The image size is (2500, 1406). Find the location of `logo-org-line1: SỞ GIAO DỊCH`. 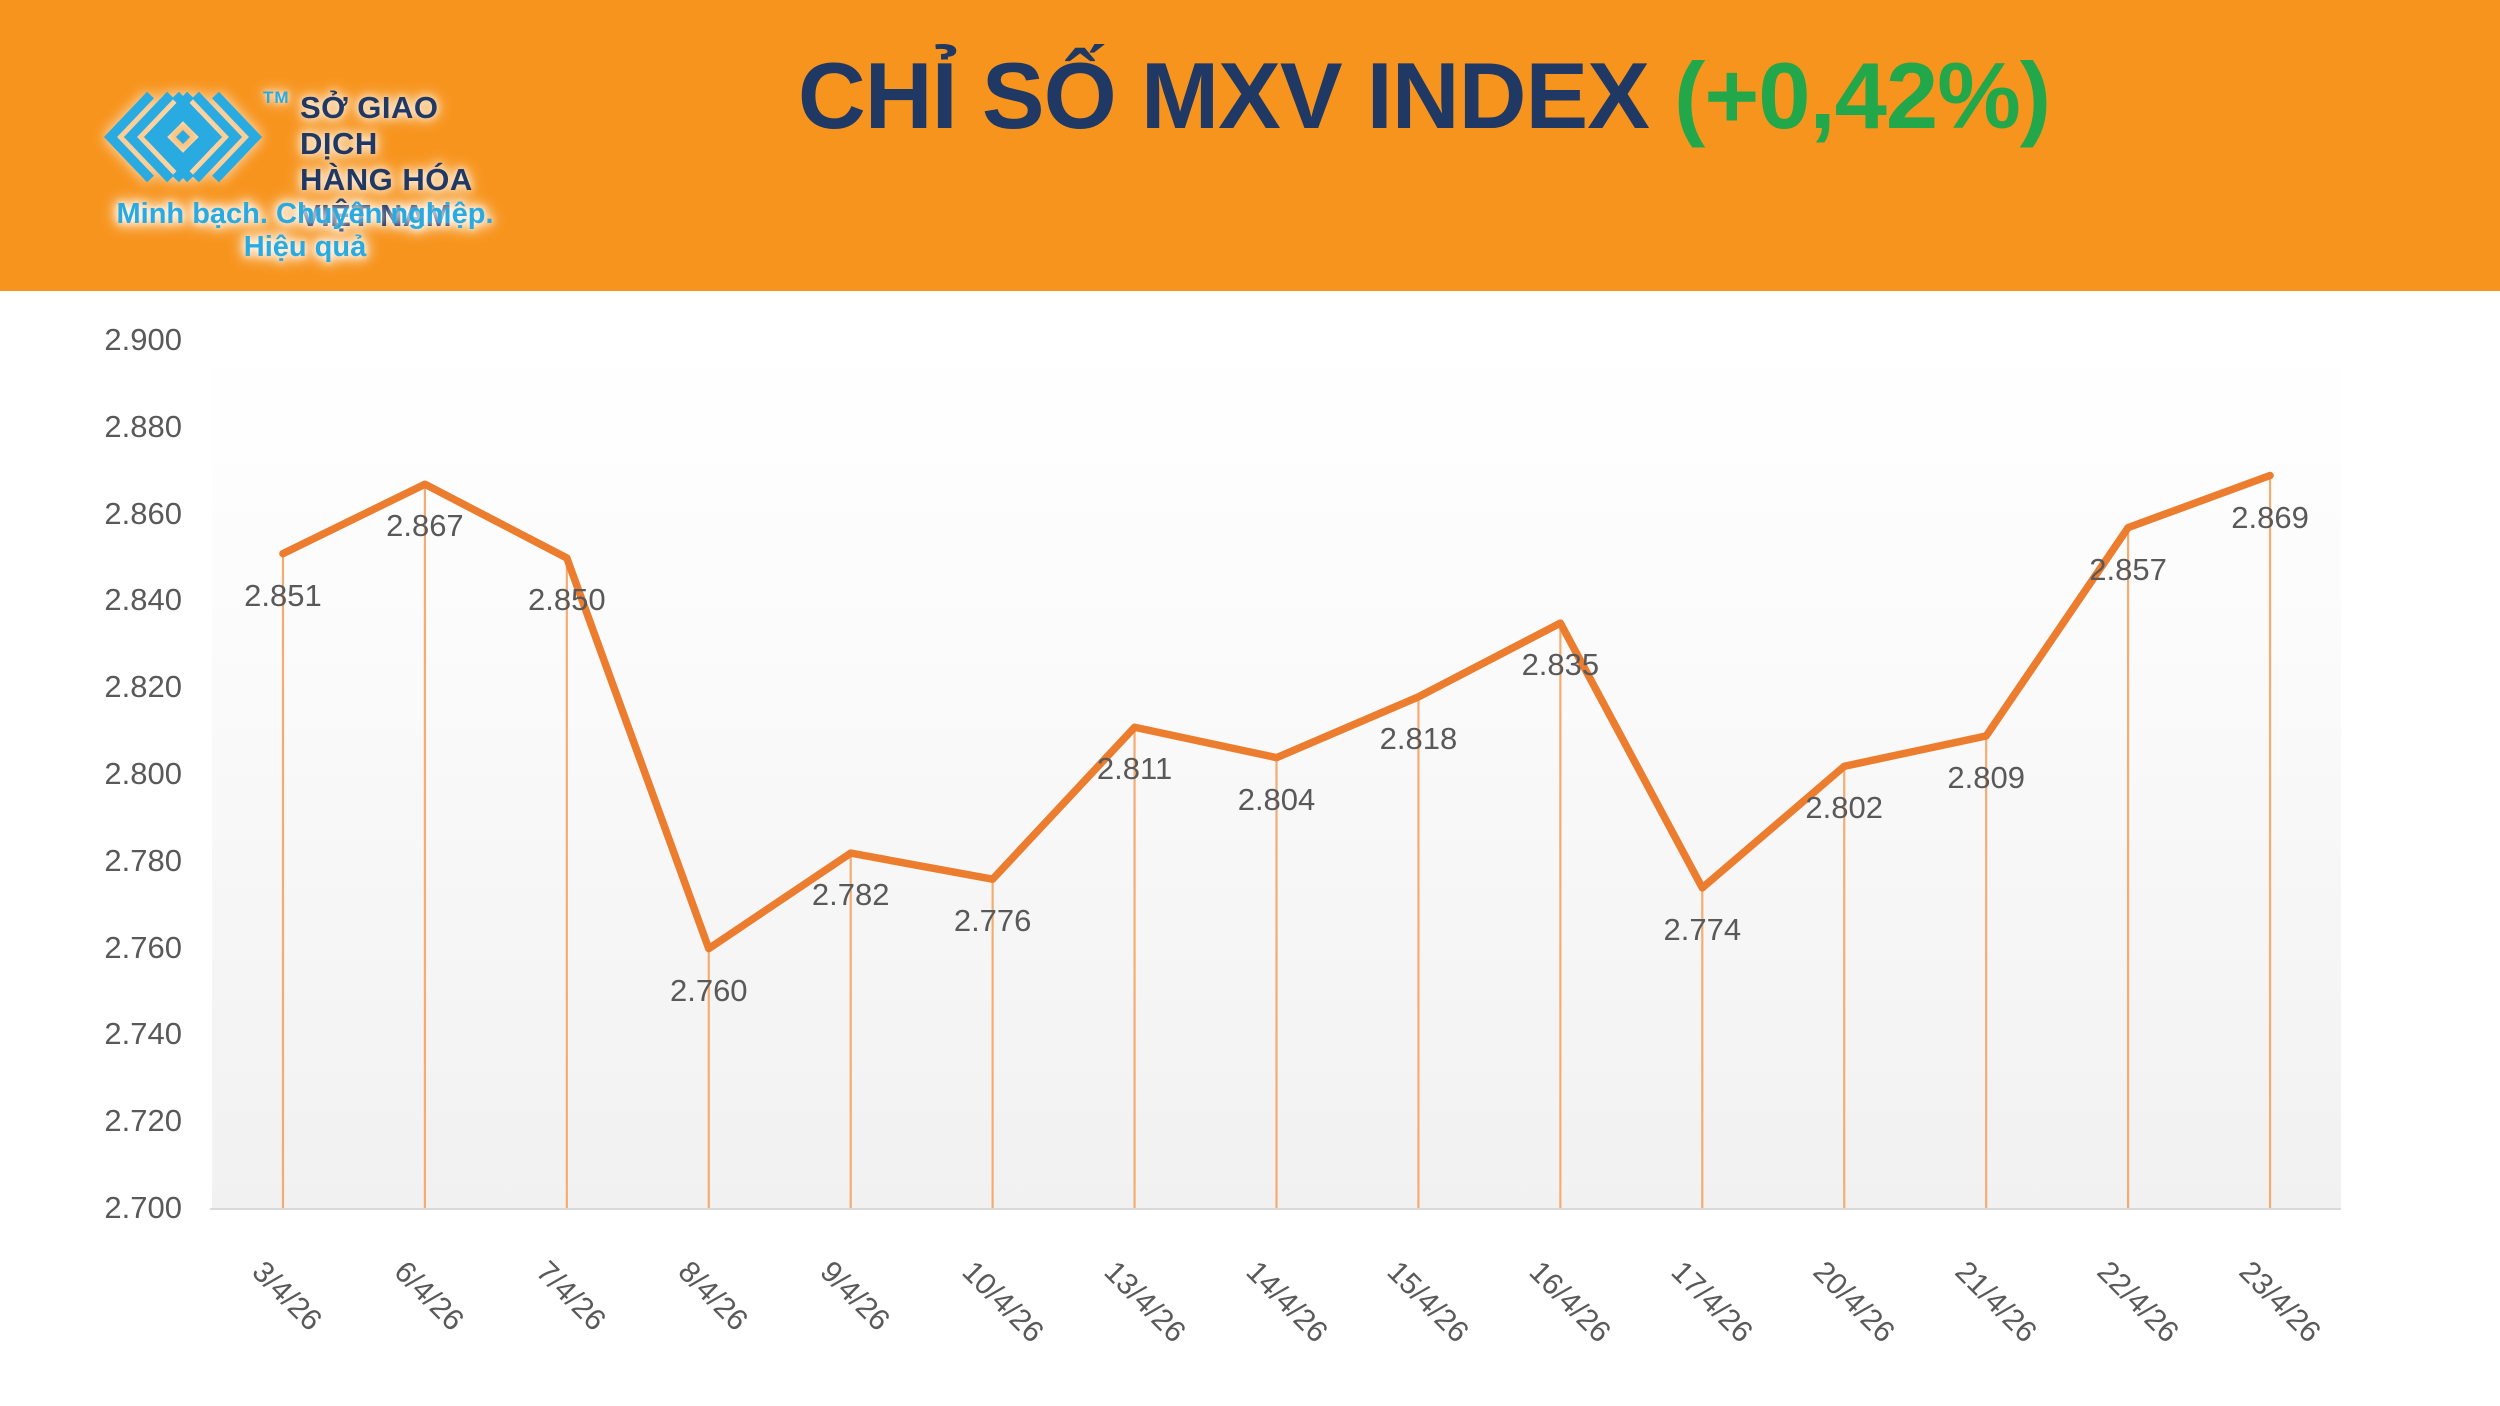

logo-org-line1: SỞ GIAO DỊCH is located at coordinates (369, 125).